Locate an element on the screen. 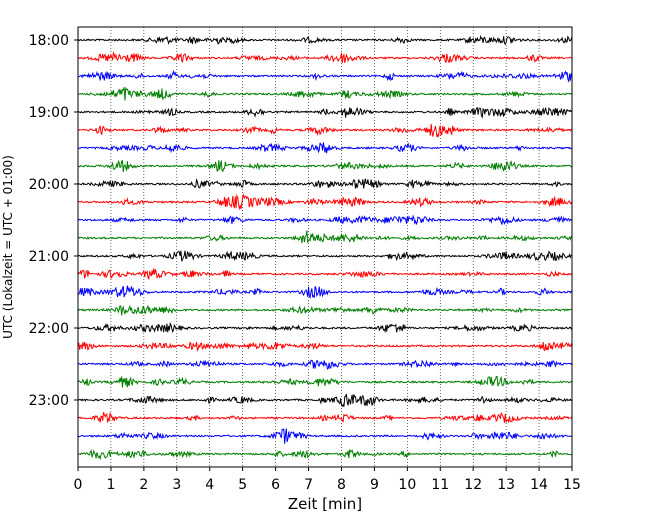 The image size is (650, 520). x-tick-label: 0 is located at coordinates (78, 485).